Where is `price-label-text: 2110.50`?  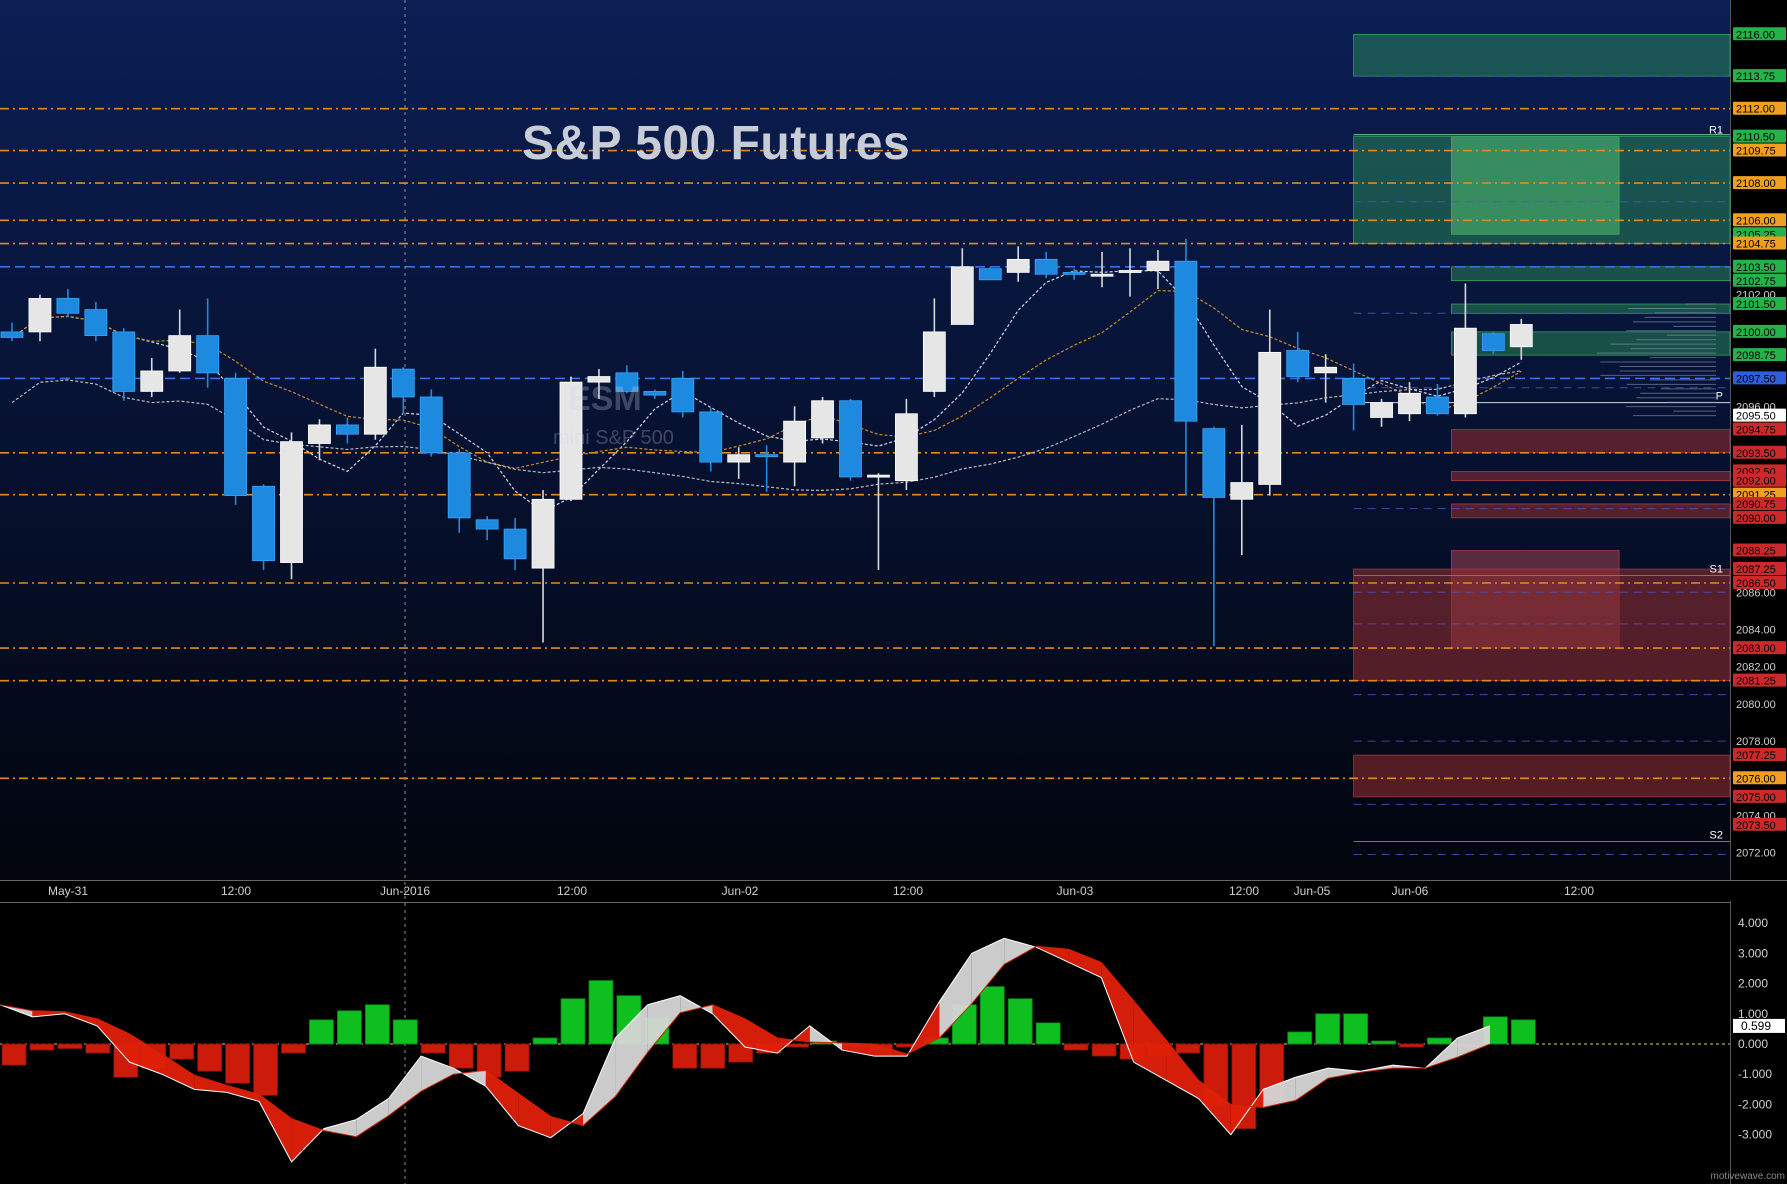 price-label-text: 2110.50 is located at coordinates (1755, 138).